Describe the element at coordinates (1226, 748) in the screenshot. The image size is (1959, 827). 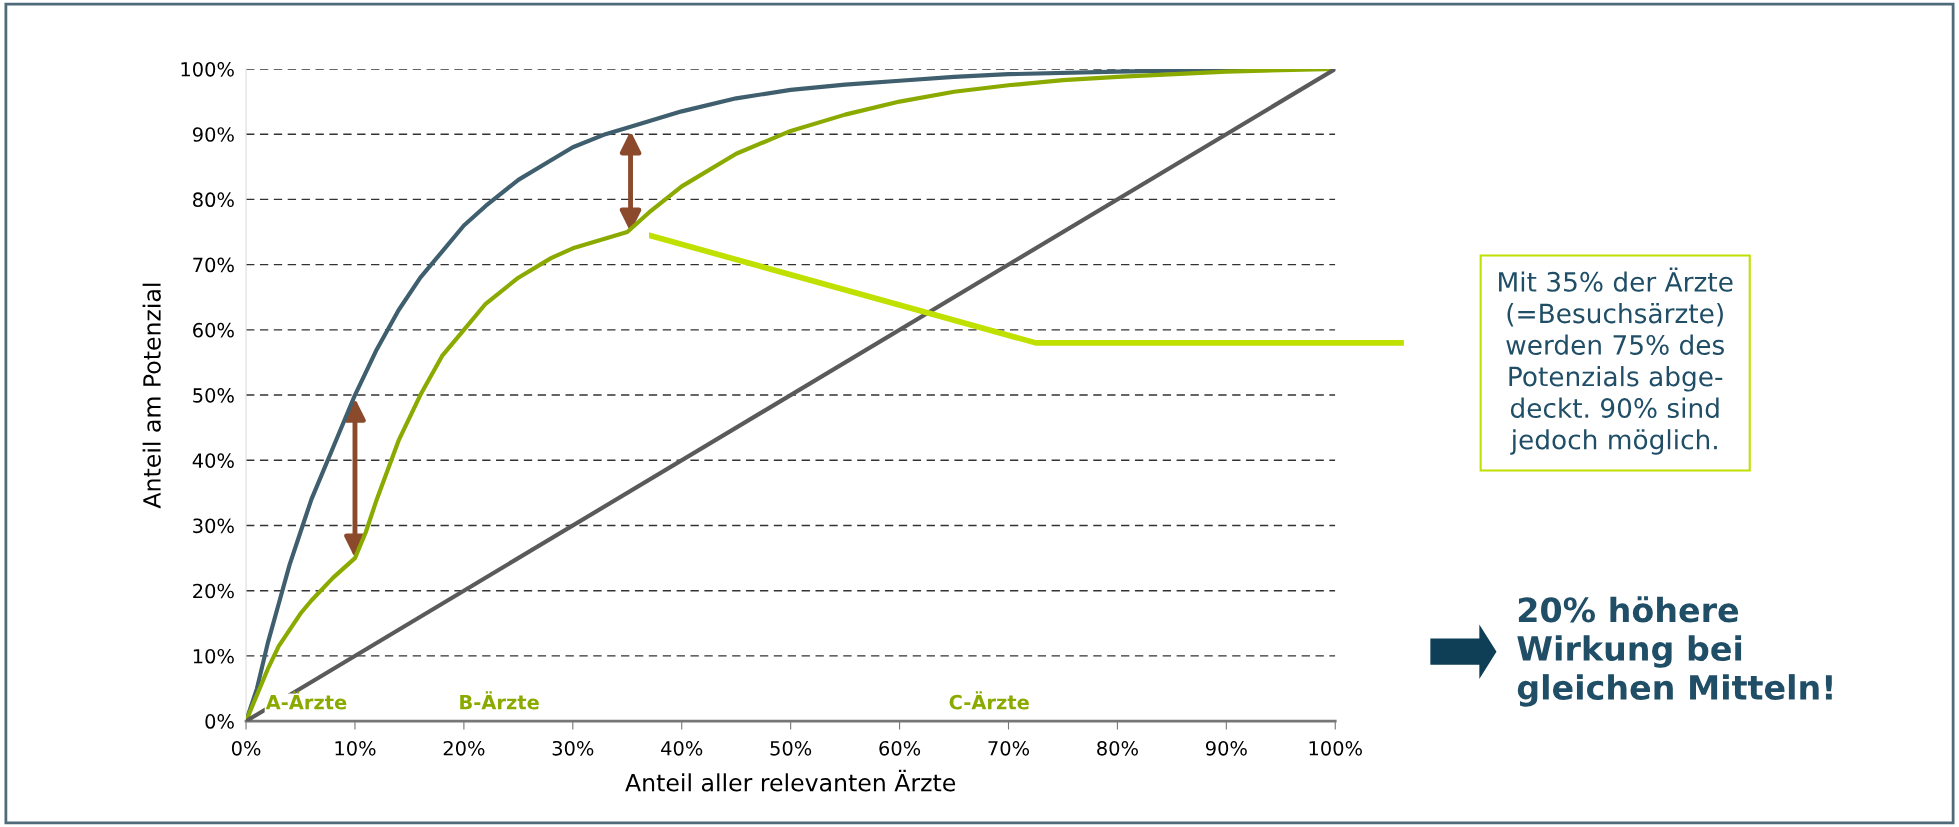
I see `x-tick-label: 90%` at that location.